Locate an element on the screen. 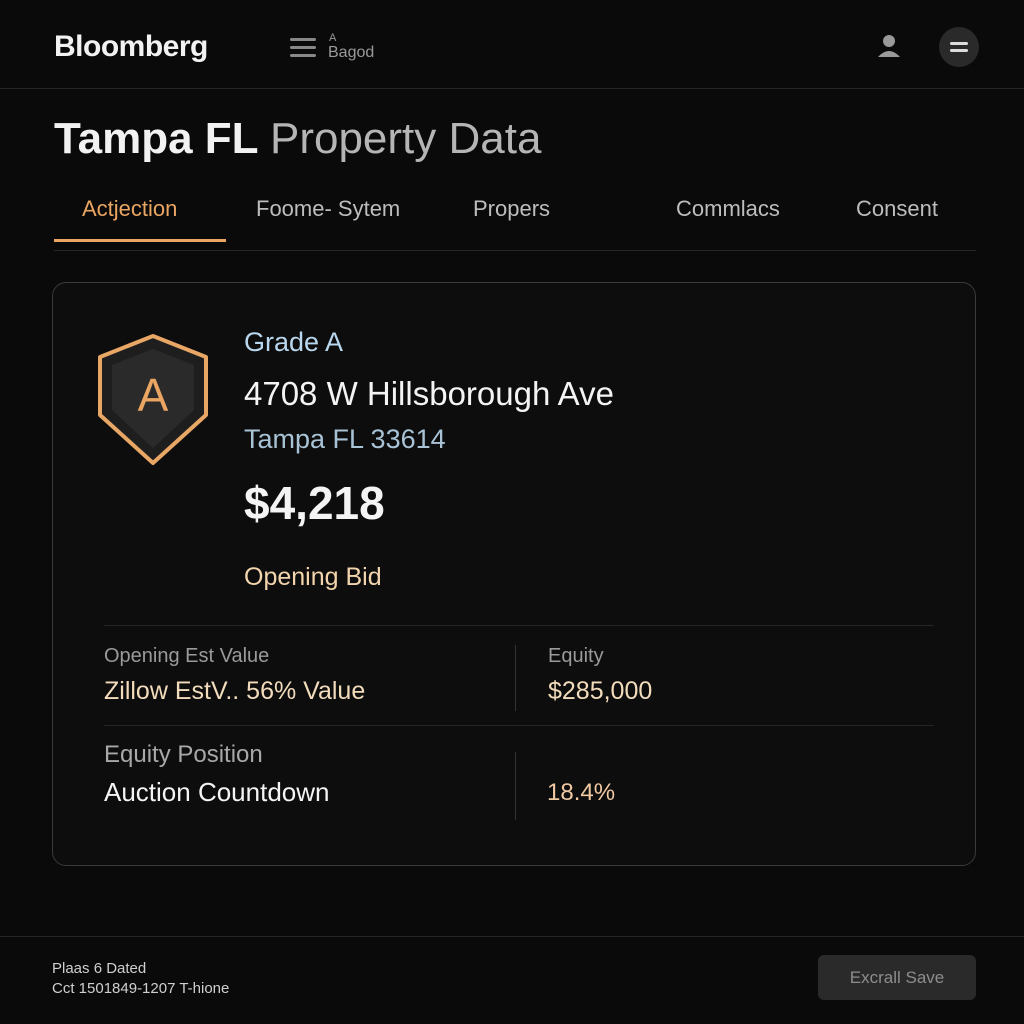 The width and height of the screenshot is (1024, 1024). price: $4,218 is located at coordinates (314, 503).